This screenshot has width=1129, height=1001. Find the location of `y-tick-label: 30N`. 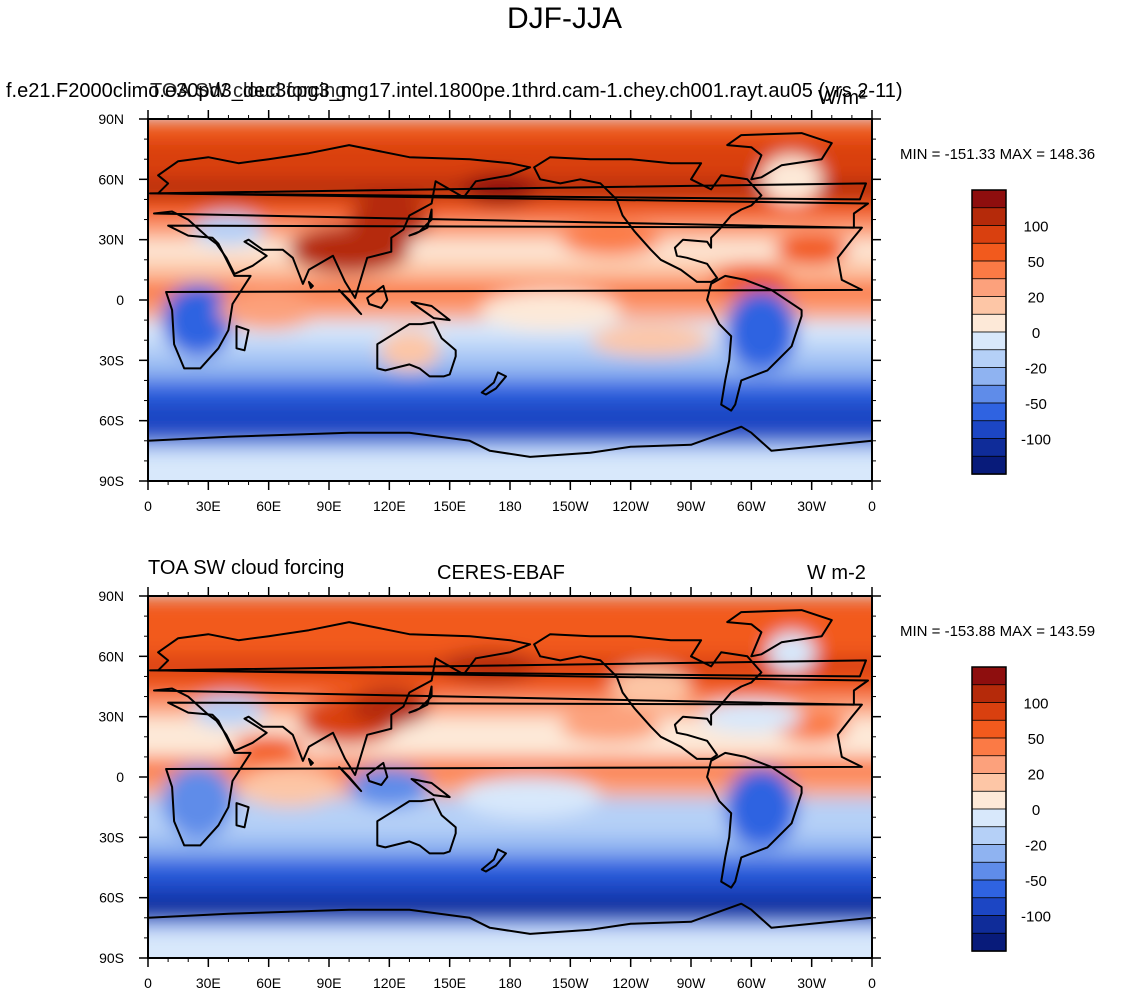

y-tick-label: 30N is located at coordinates (111, 717).